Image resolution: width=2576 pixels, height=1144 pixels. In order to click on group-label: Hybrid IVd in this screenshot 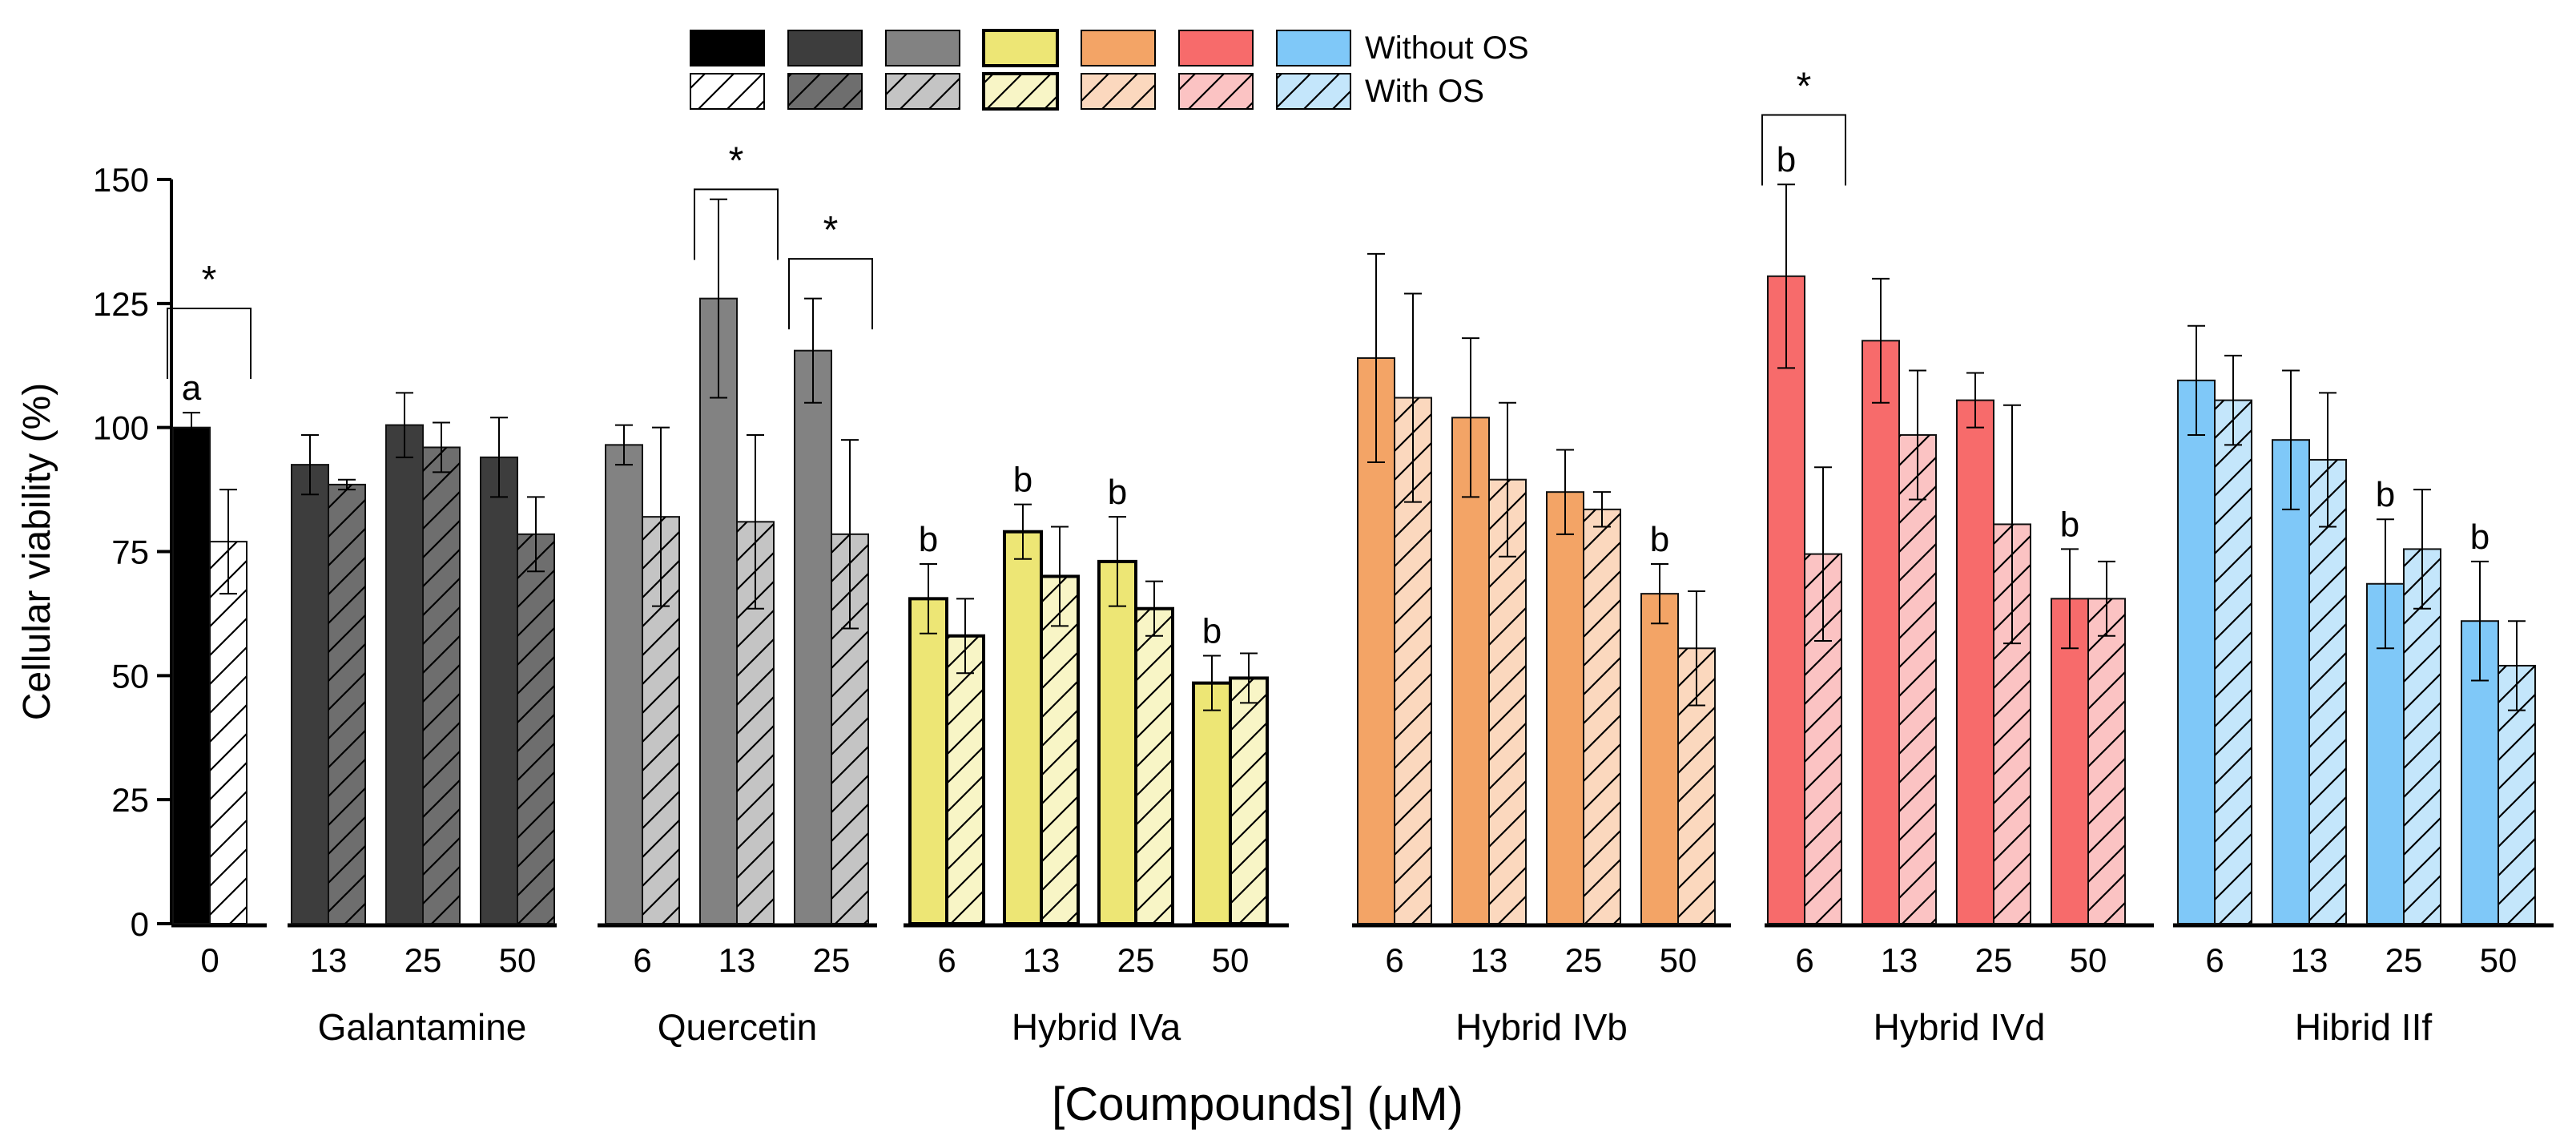, I will do `click(1960, 1027)`.